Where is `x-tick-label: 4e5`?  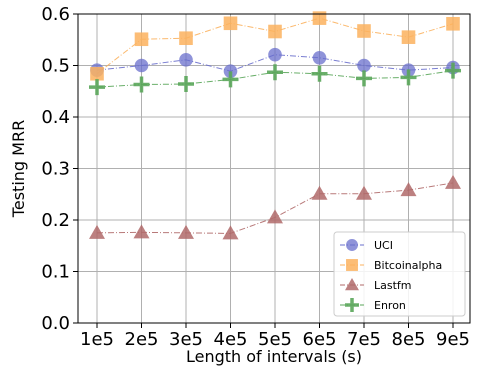 x-tick-label: 4e5 is located at coordinates (231, 339).